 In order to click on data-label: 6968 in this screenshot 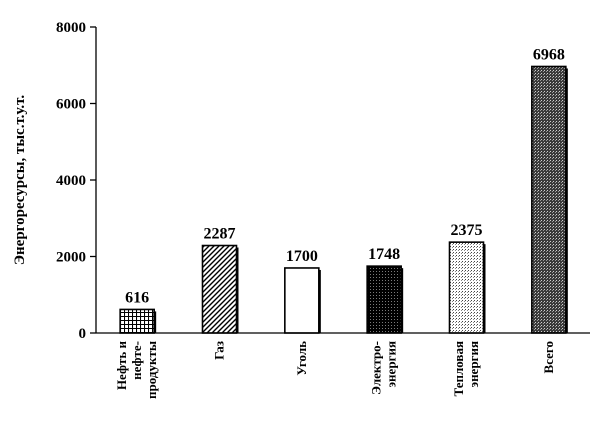, I will do `click(549, 54)`.